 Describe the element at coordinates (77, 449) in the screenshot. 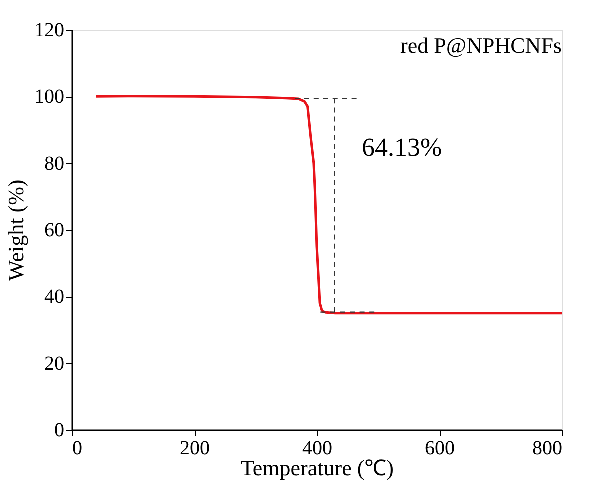

I see `x-tick-label: 0` at that location.